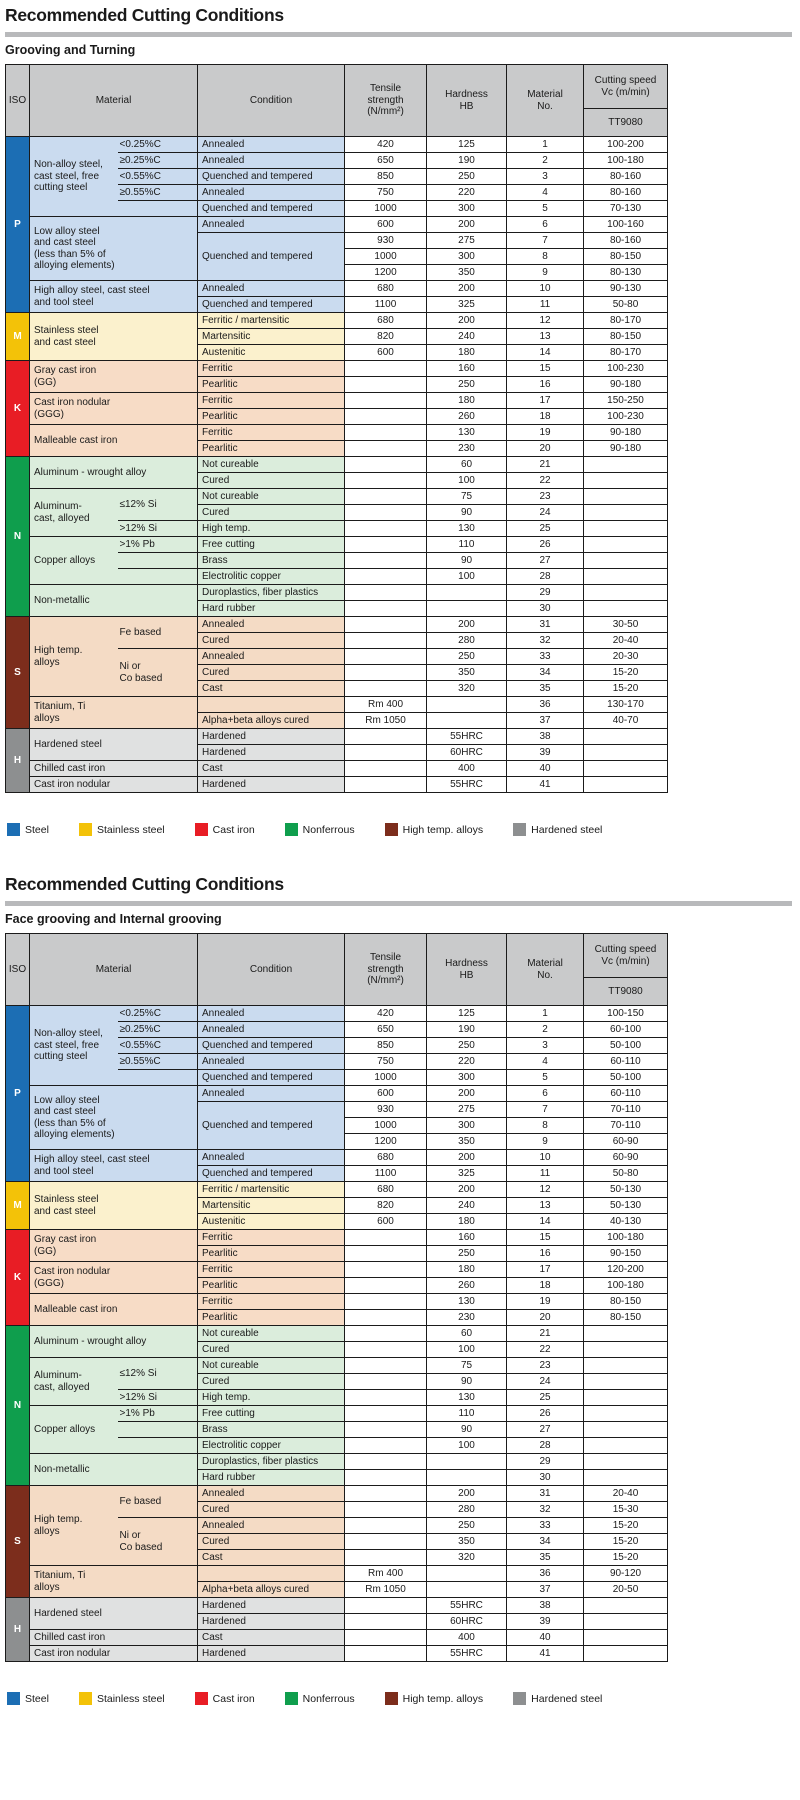 The width and height of the screenshot is (800, 1800). I want to click on cutting-speed-cell: 15-20, so click(626, 1525).